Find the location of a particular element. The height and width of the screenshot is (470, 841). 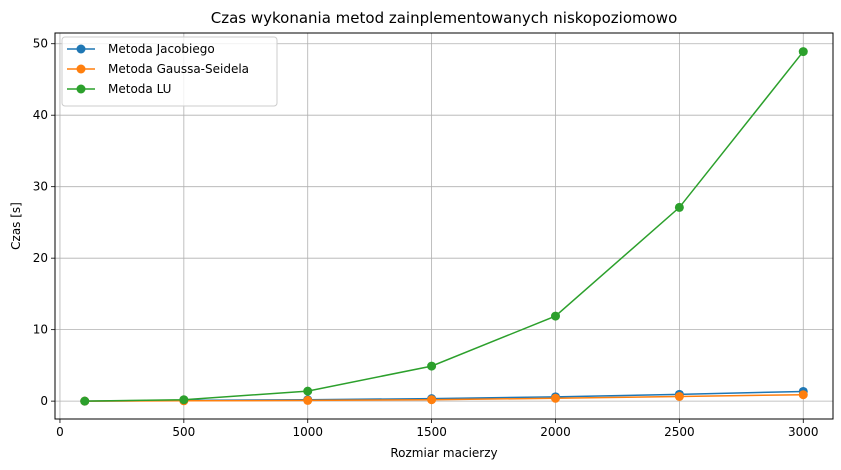

legend-box is located at coordinates (169, 71).